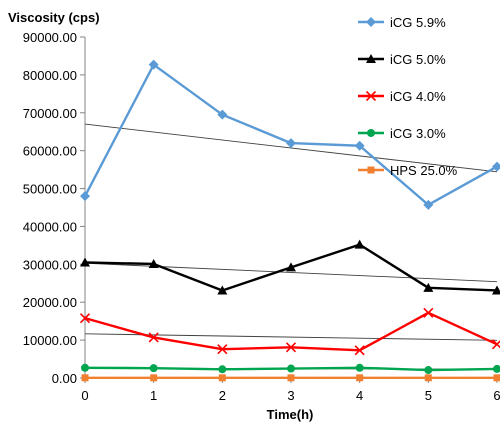  What do you see at coordinates (290, 395) in the screenshot?
I see `x-tick-label: 3` at bounding box center [290, 395].